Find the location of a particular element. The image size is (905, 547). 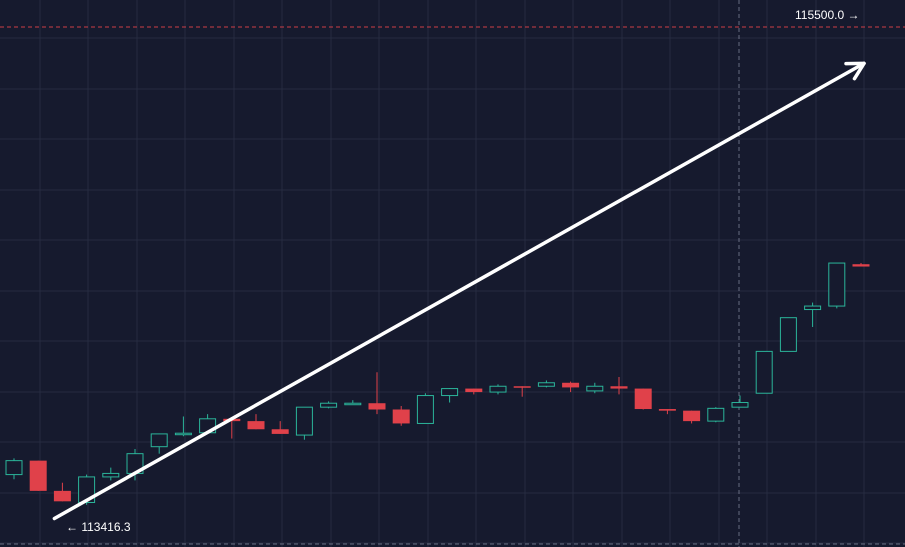

high-price-label: 115500.0 → is located at coordinates (827, 15).